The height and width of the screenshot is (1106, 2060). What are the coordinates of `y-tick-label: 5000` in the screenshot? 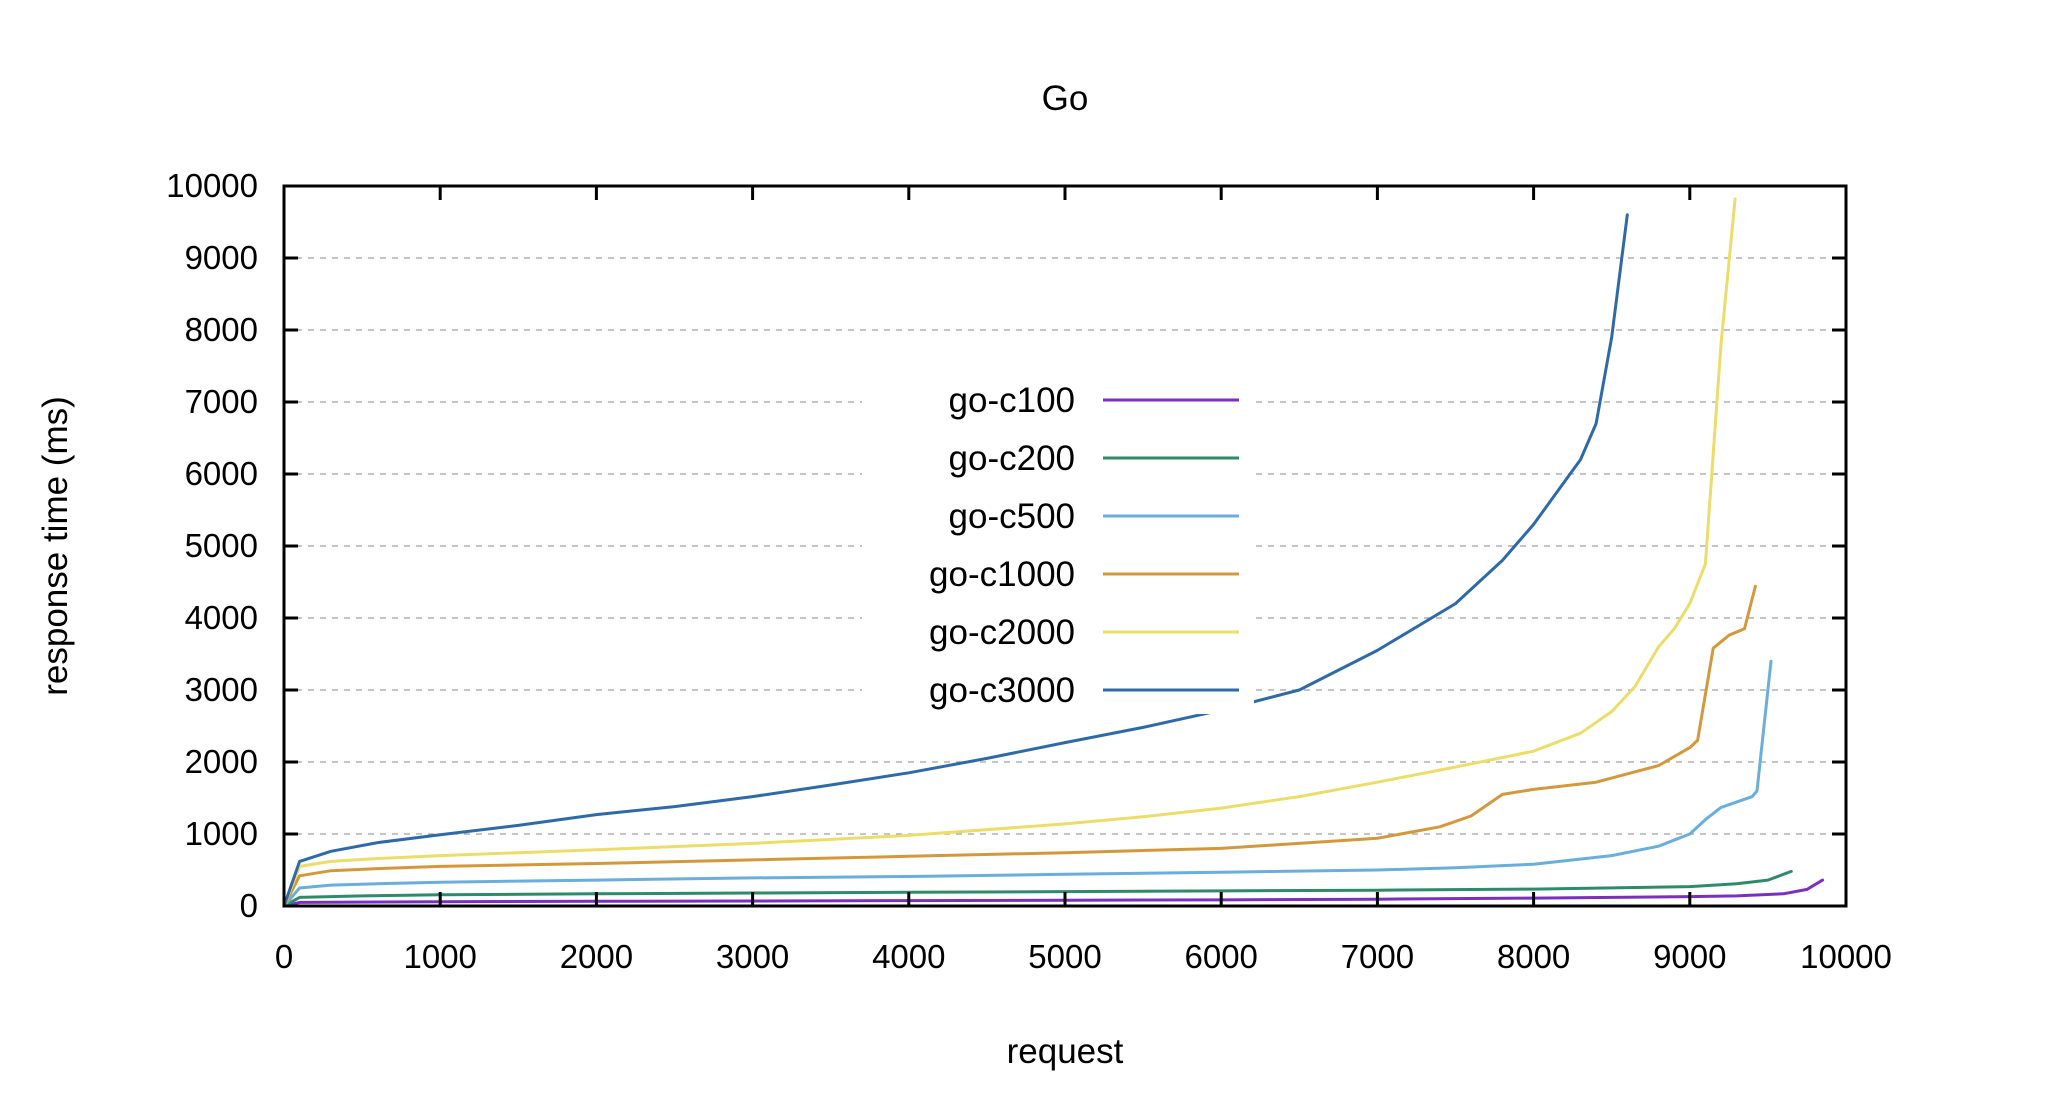 It's located at (221, 545).